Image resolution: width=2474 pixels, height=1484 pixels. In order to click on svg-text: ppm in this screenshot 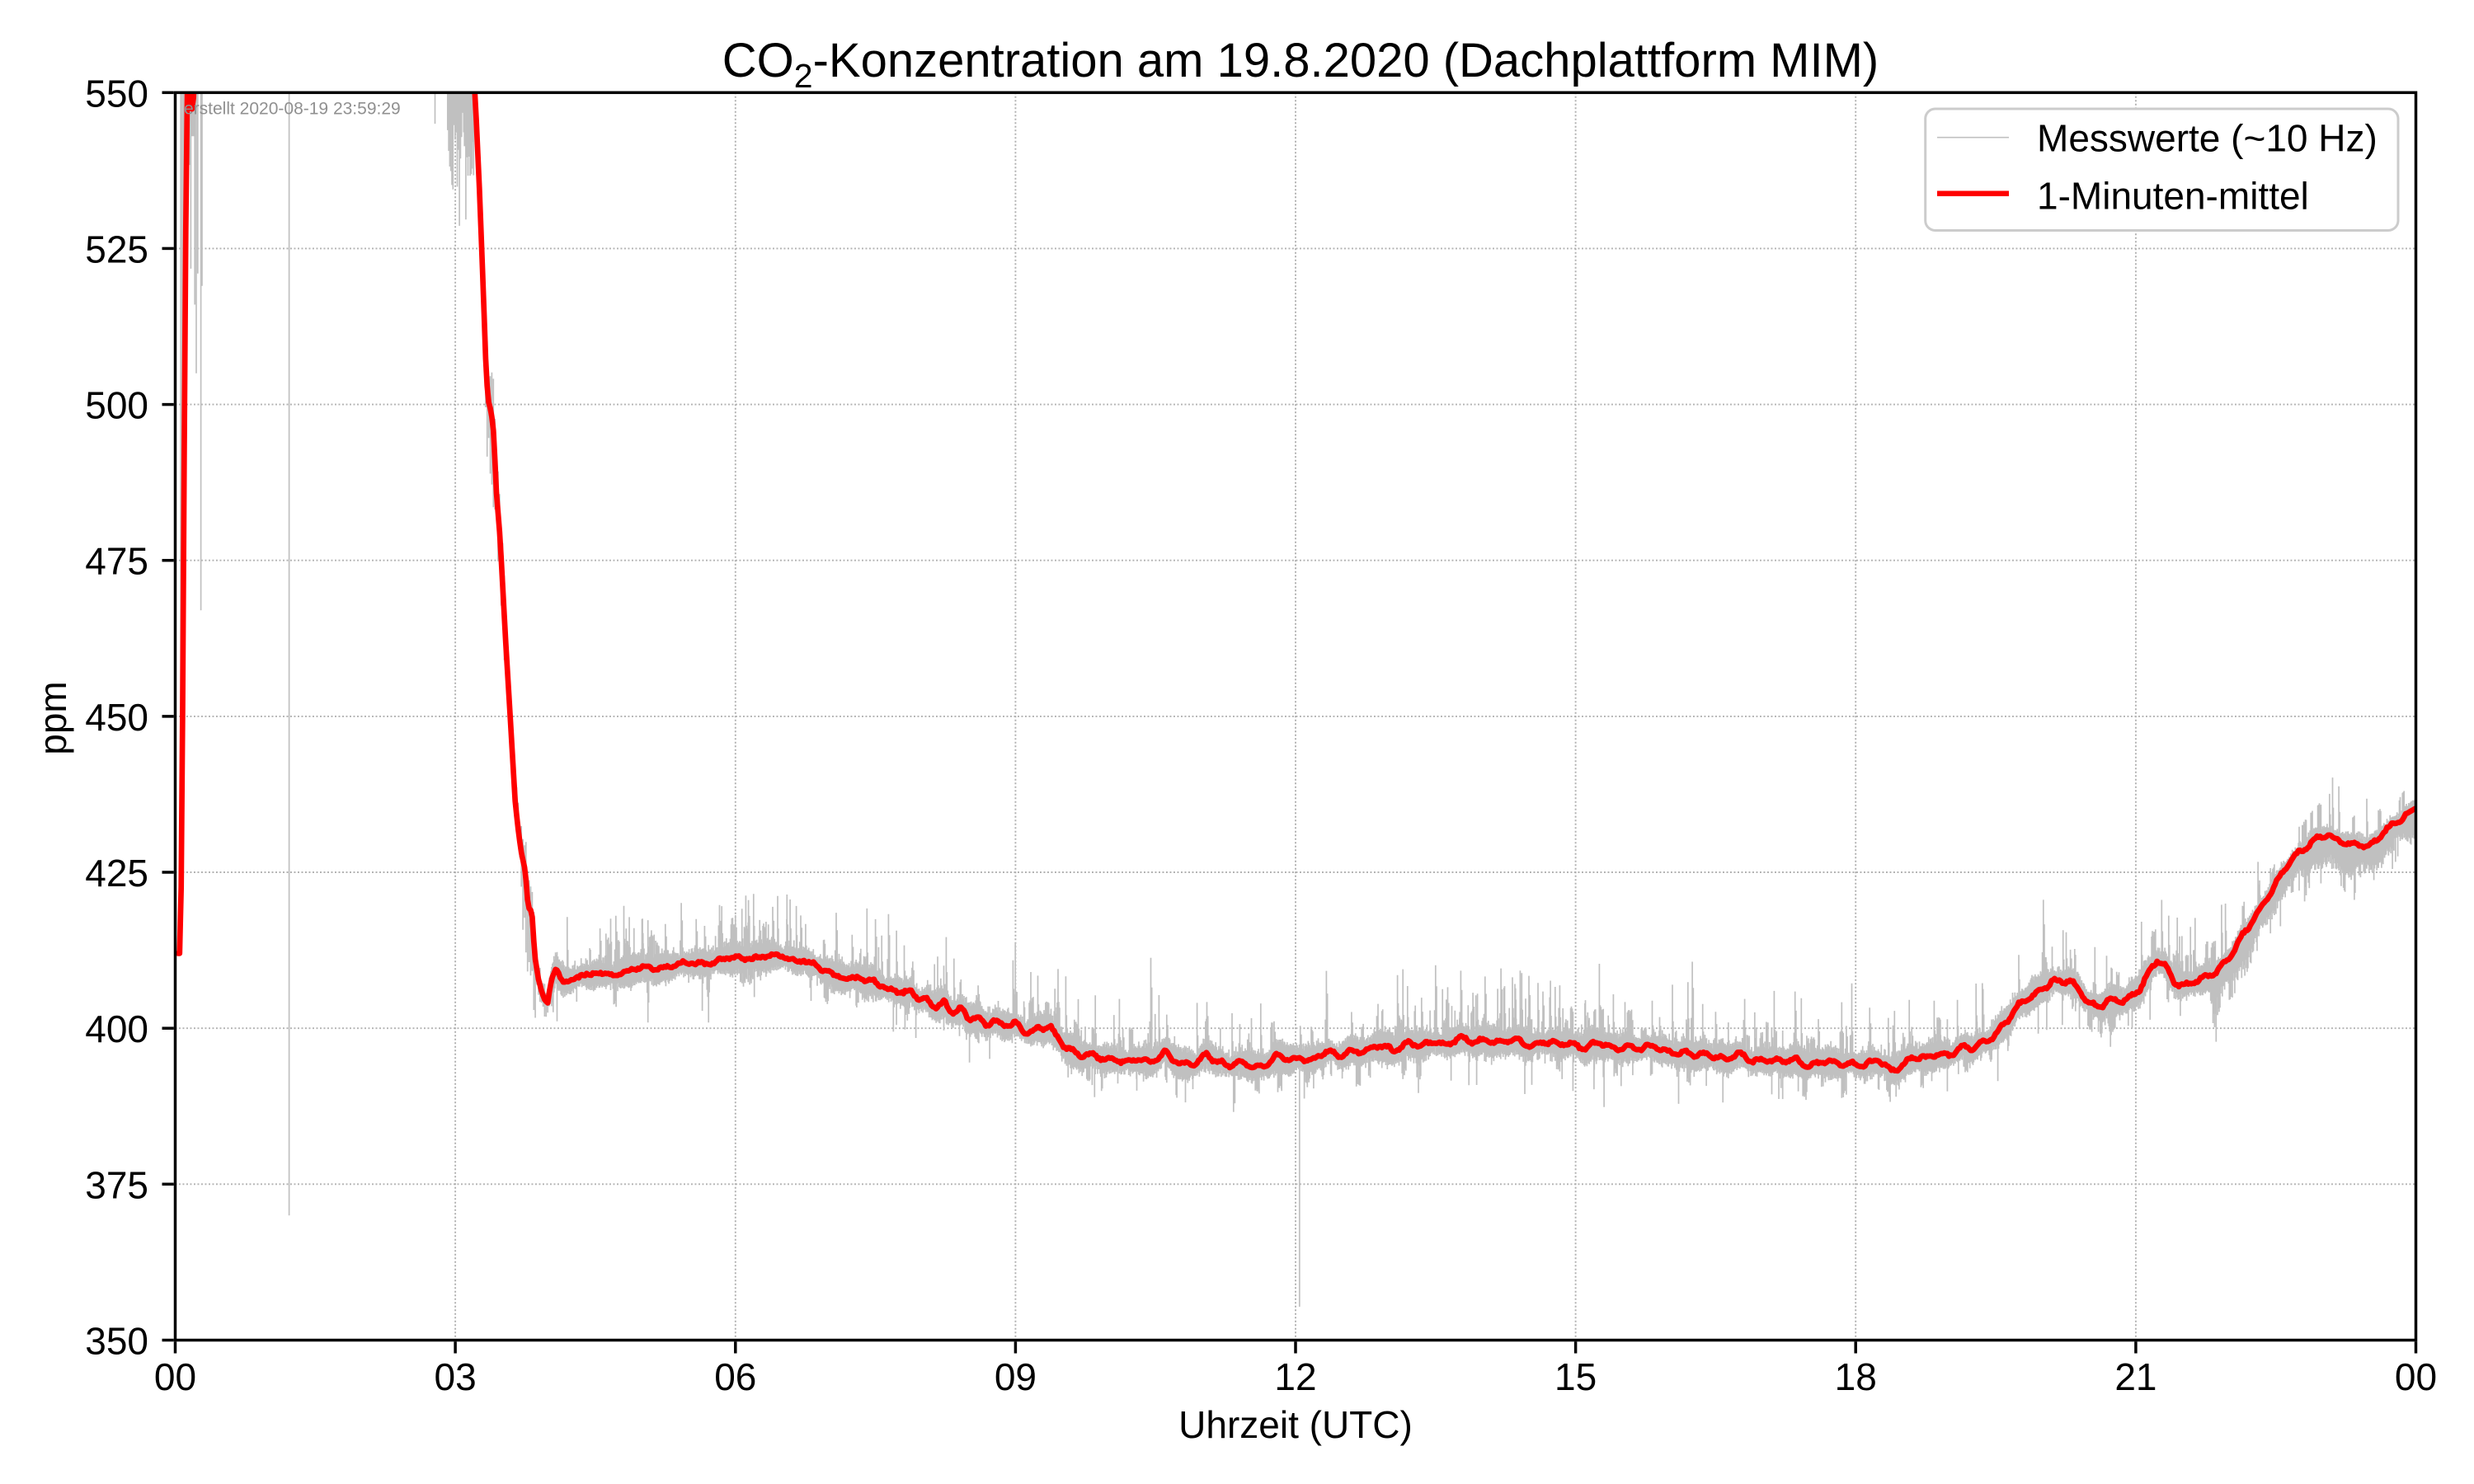, I will do `click(52, 717)`.